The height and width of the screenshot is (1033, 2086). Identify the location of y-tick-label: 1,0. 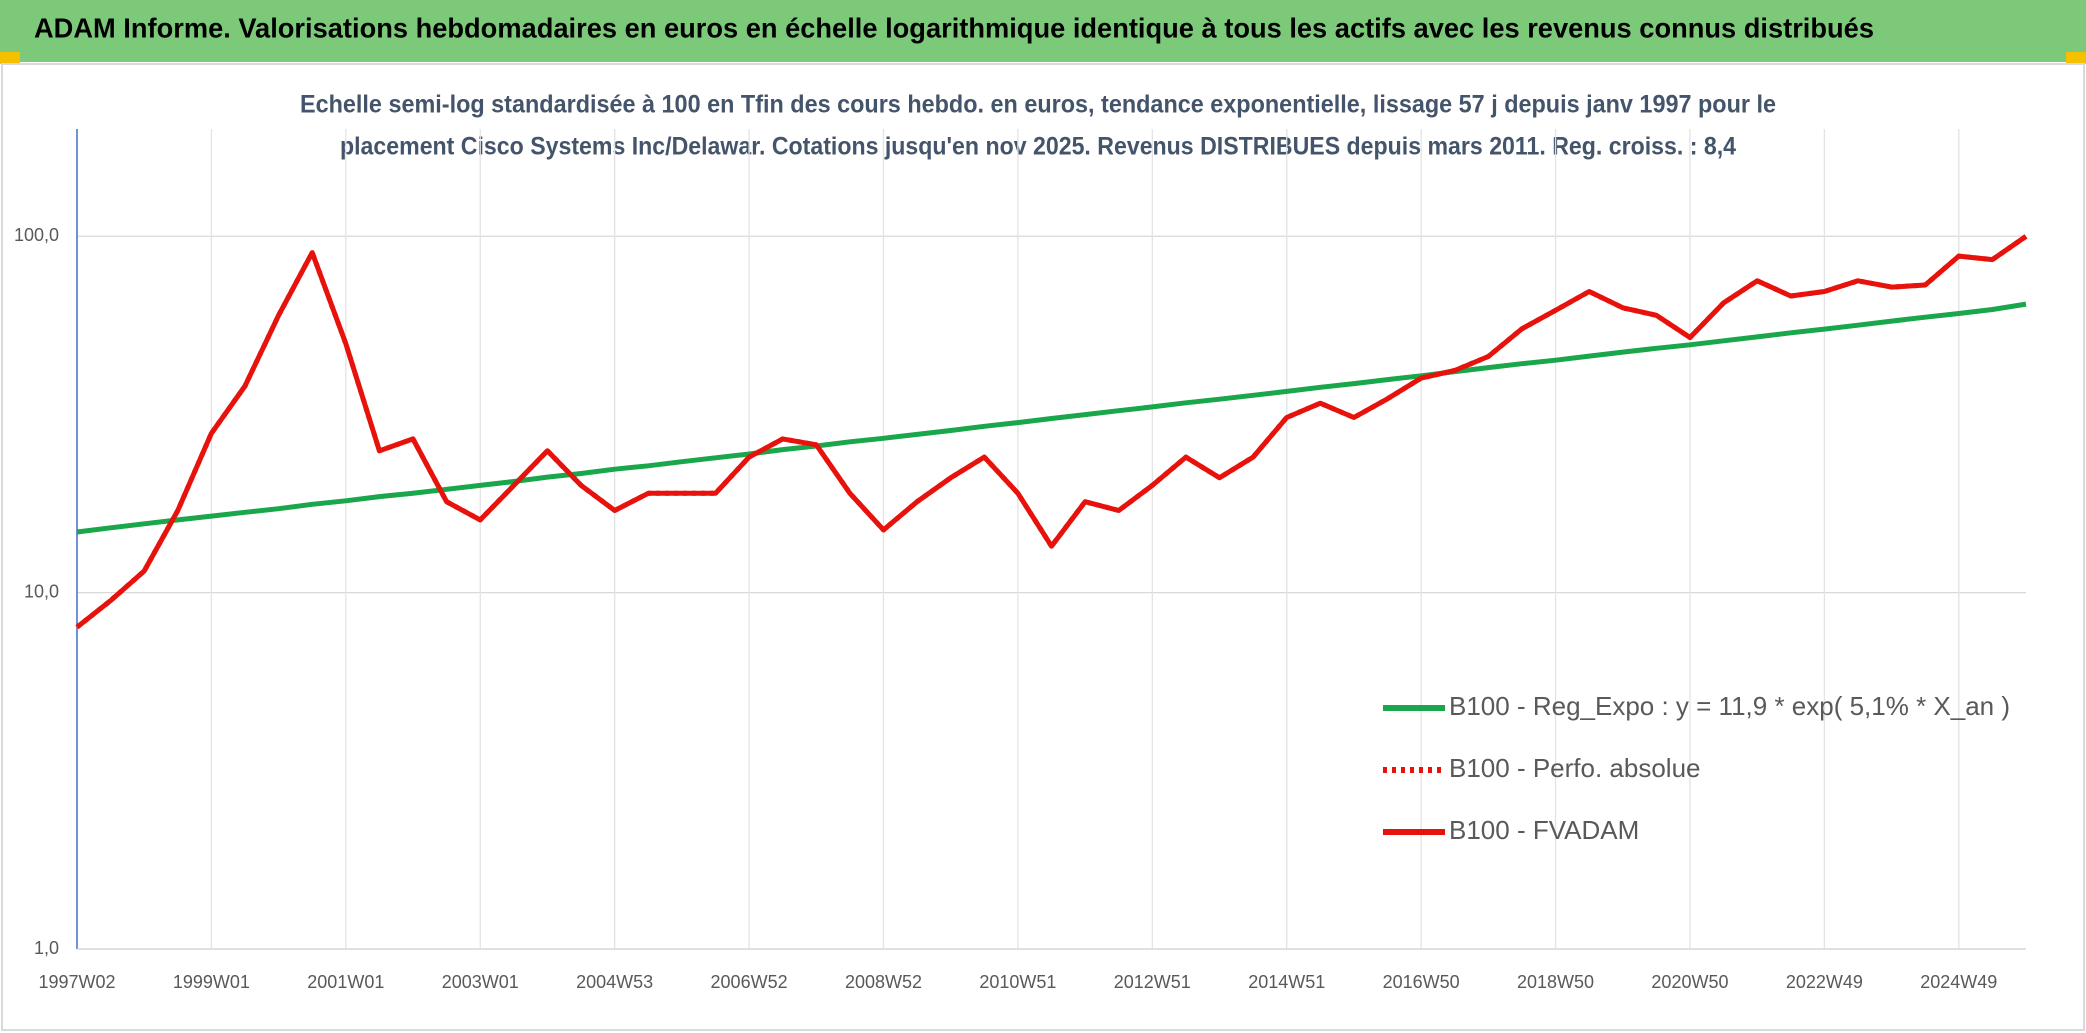
(46, 948).